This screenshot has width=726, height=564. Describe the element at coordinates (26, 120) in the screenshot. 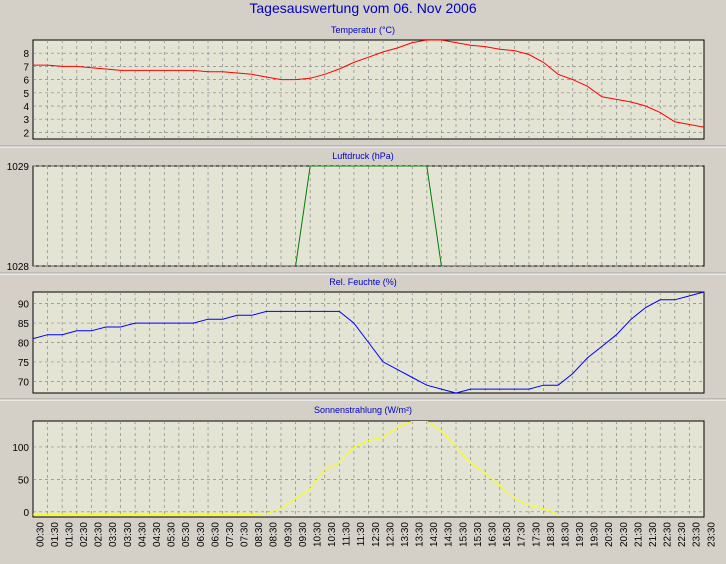

I see `y-tick-label: 3` at that location.